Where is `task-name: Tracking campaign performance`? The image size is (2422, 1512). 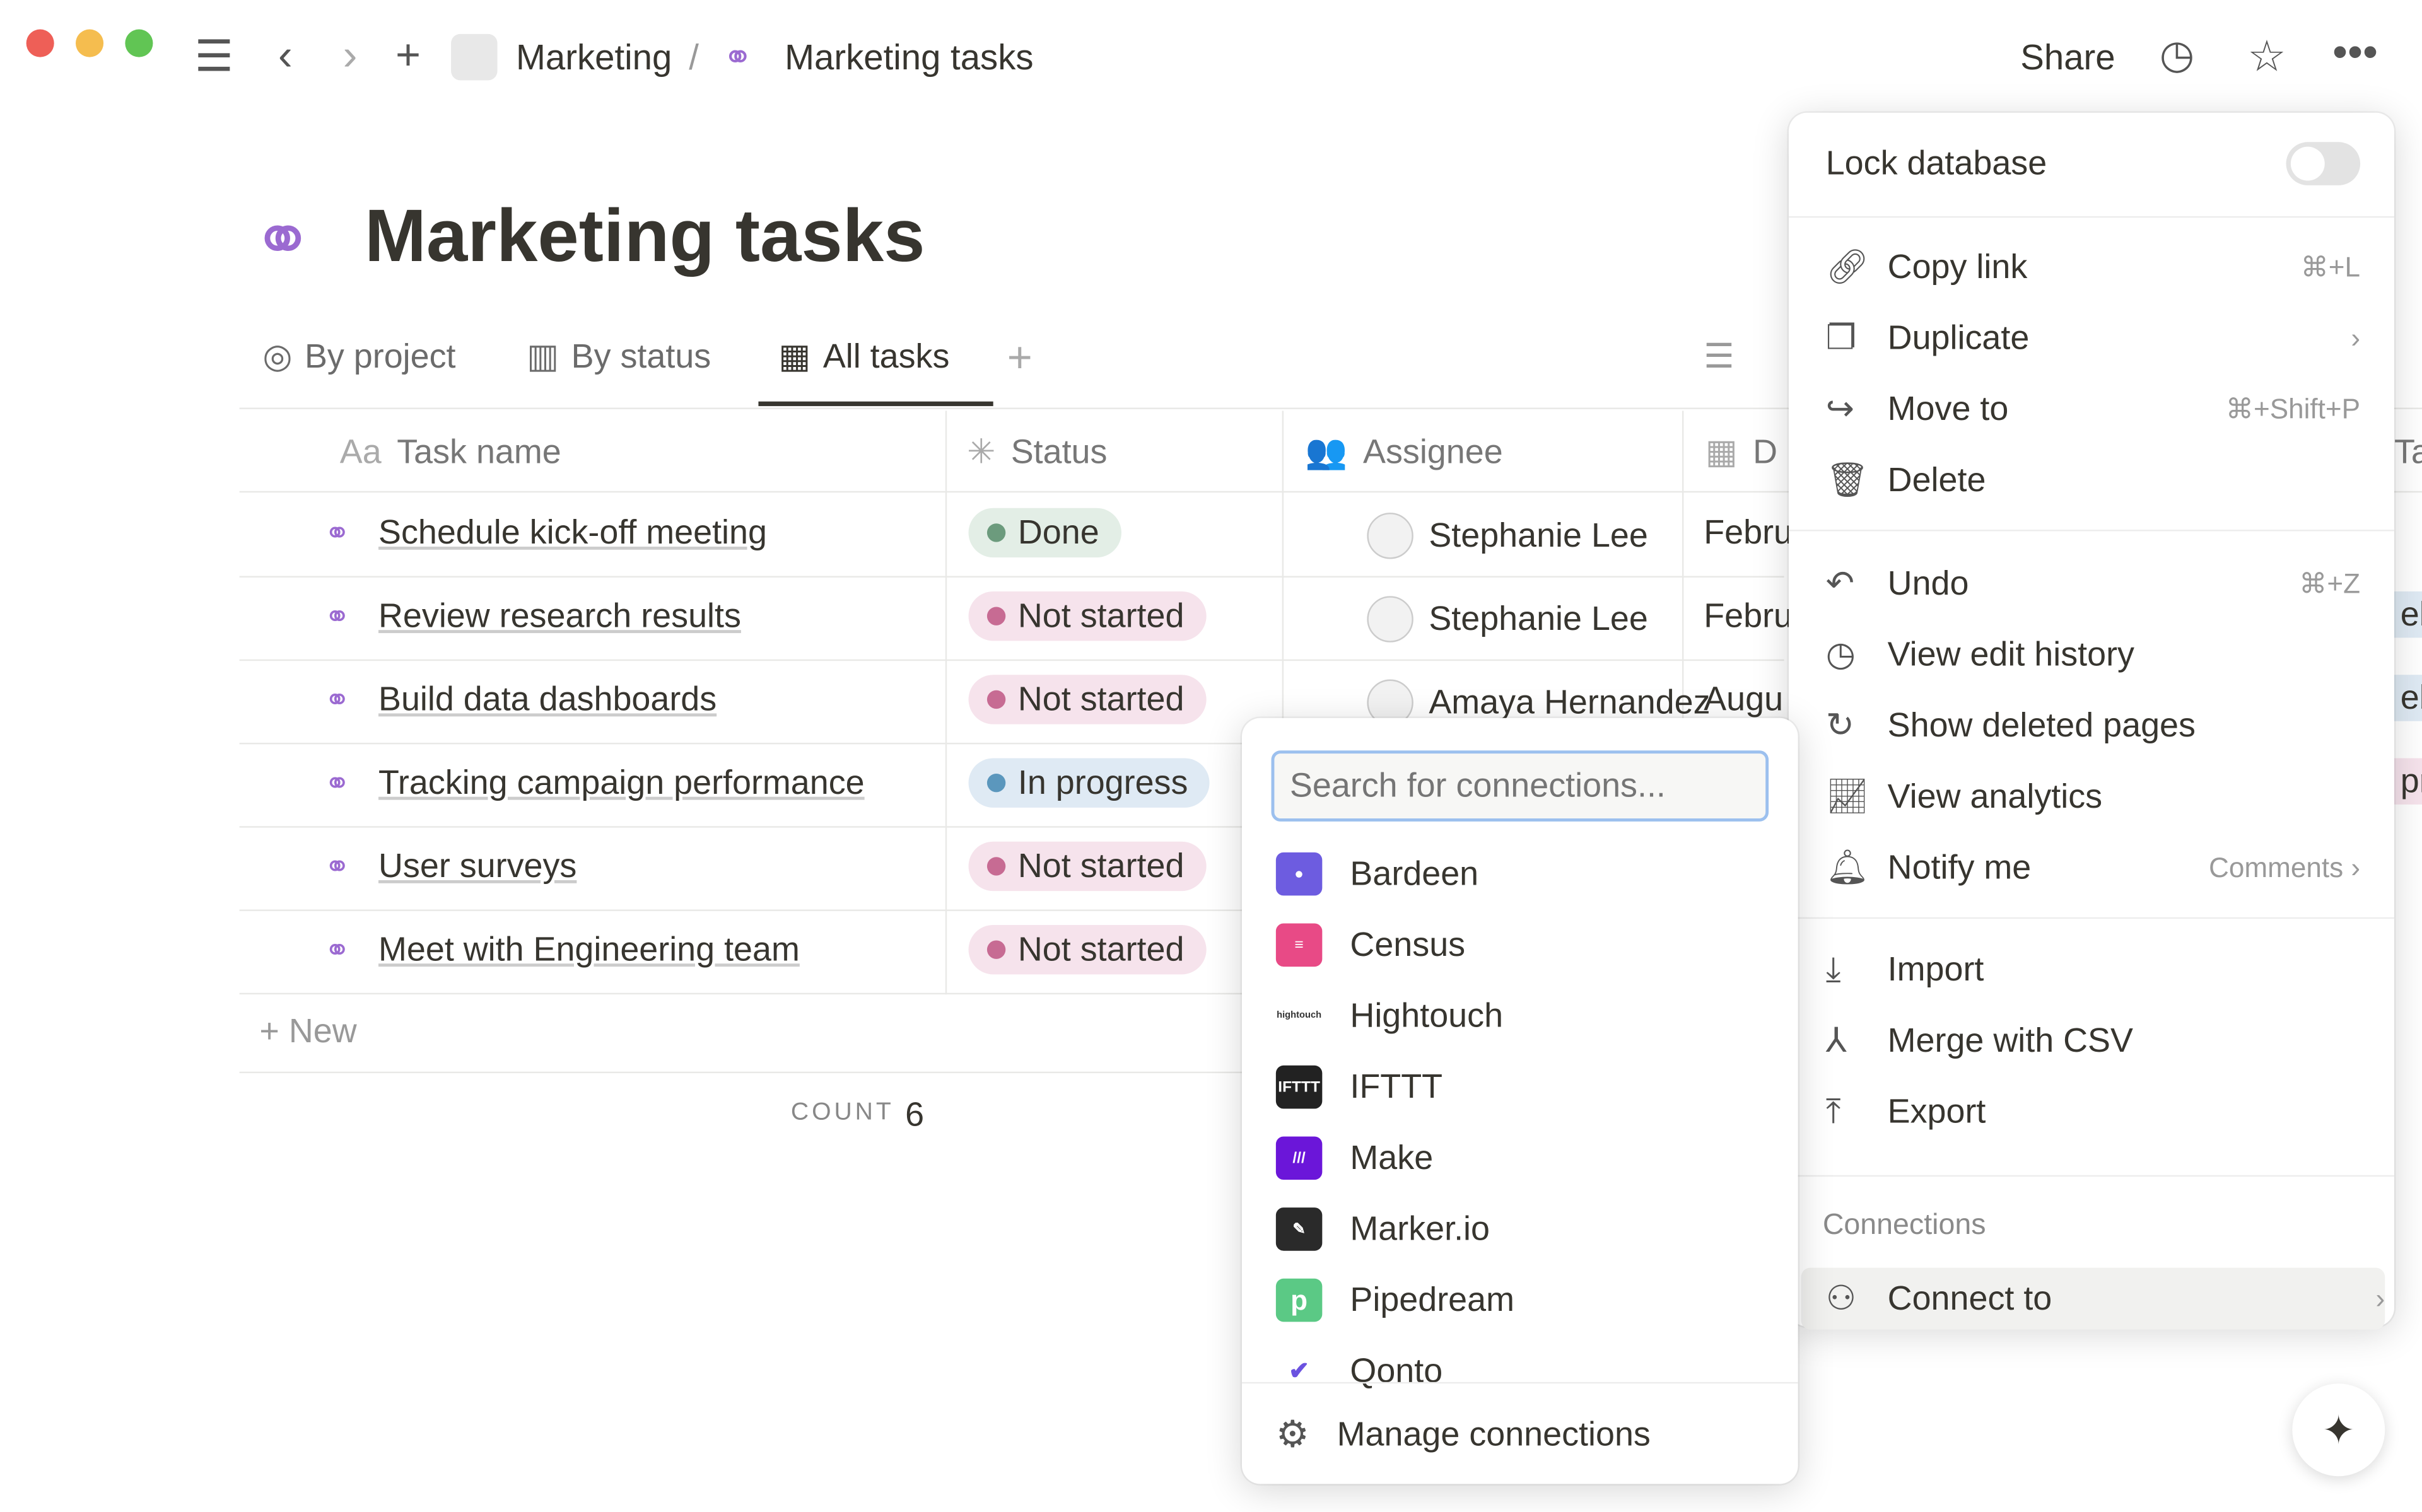
task-name: Tracking campaign performance is located at coordinates (621, 782).